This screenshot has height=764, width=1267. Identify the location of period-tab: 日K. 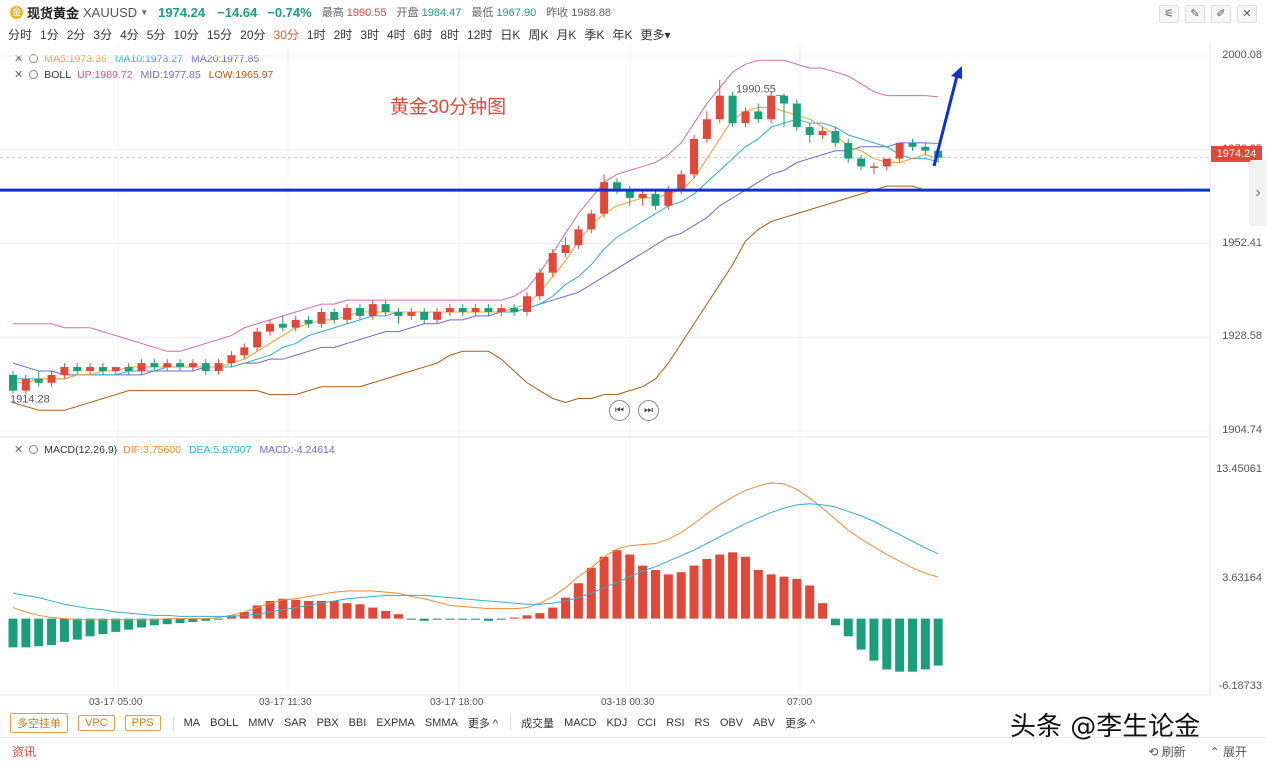
(510, 35).